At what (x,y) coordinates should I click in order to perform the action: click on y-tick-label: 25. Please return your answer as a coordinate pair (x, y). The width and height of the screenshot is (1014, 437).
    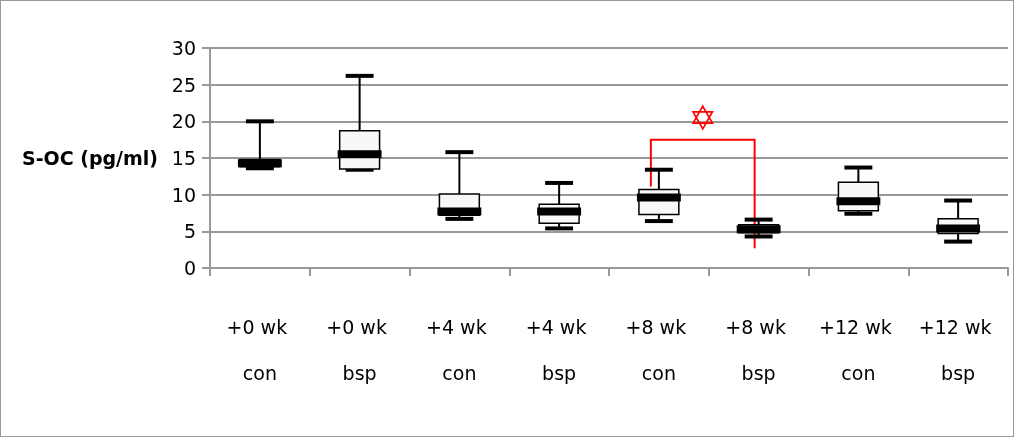
    Looking at the image, I should click on (183, 84).